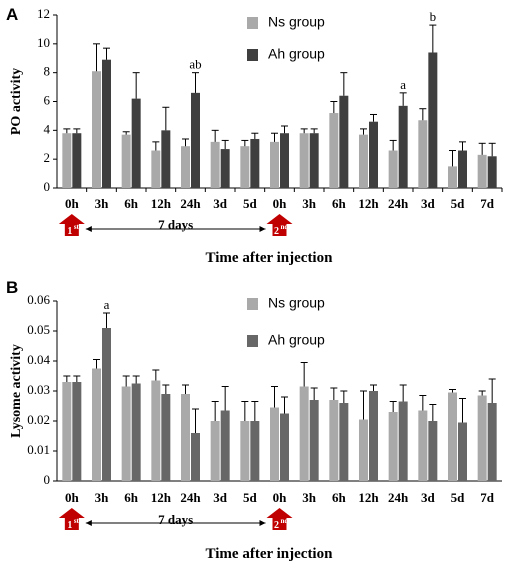  What do you see at coordinates (38, 329) in the screenshot?
I see `y-tick-label: 0.05` at bounding box center [38, 329].